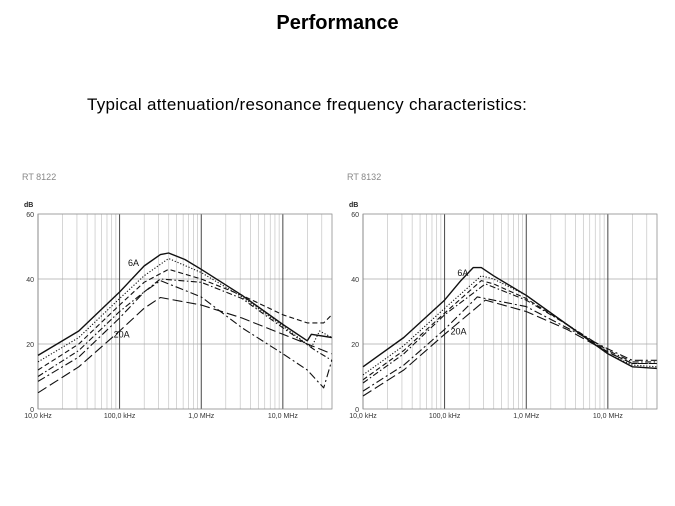  Describe the element at coordinates (337, 23) in the screenshot. I see `slide-title: Performance` at that location.